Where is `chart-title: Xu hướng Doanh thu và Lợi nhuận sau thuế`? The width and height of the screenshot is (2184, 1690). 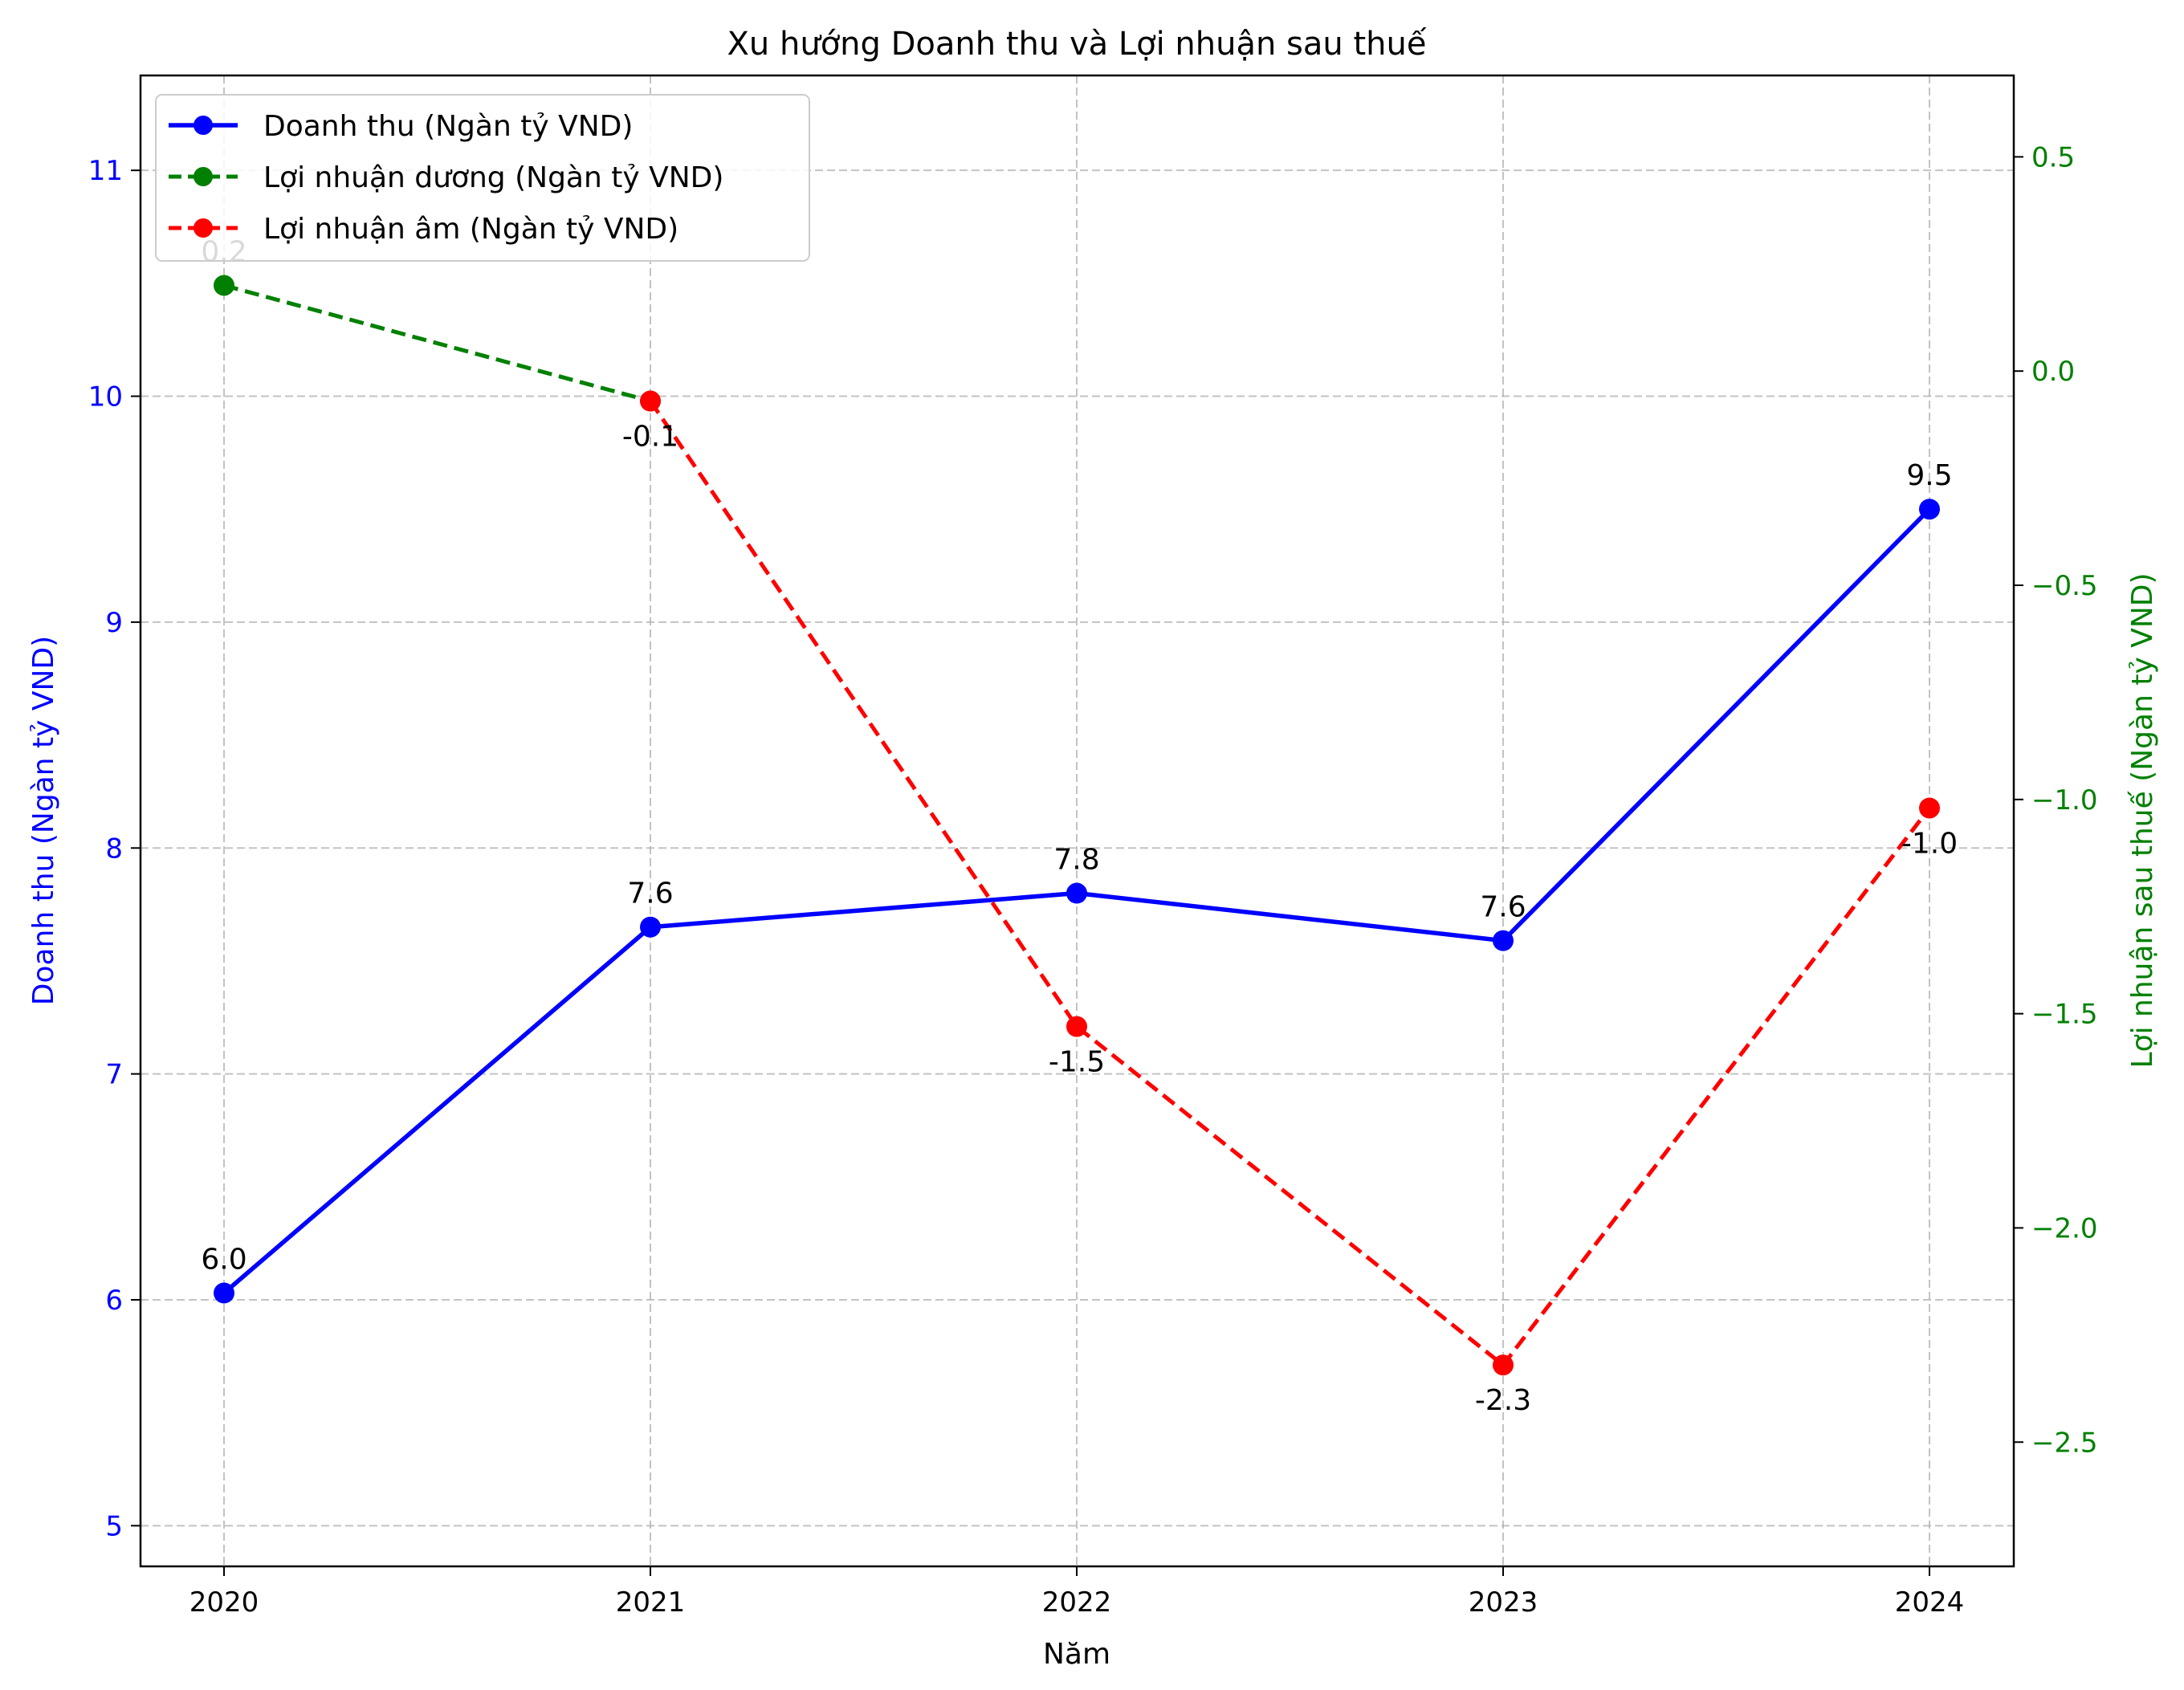
chart-title: Xu hướng Doanh thu và Lợi nhuận sau thuế is located at coordinates (1077, 44).